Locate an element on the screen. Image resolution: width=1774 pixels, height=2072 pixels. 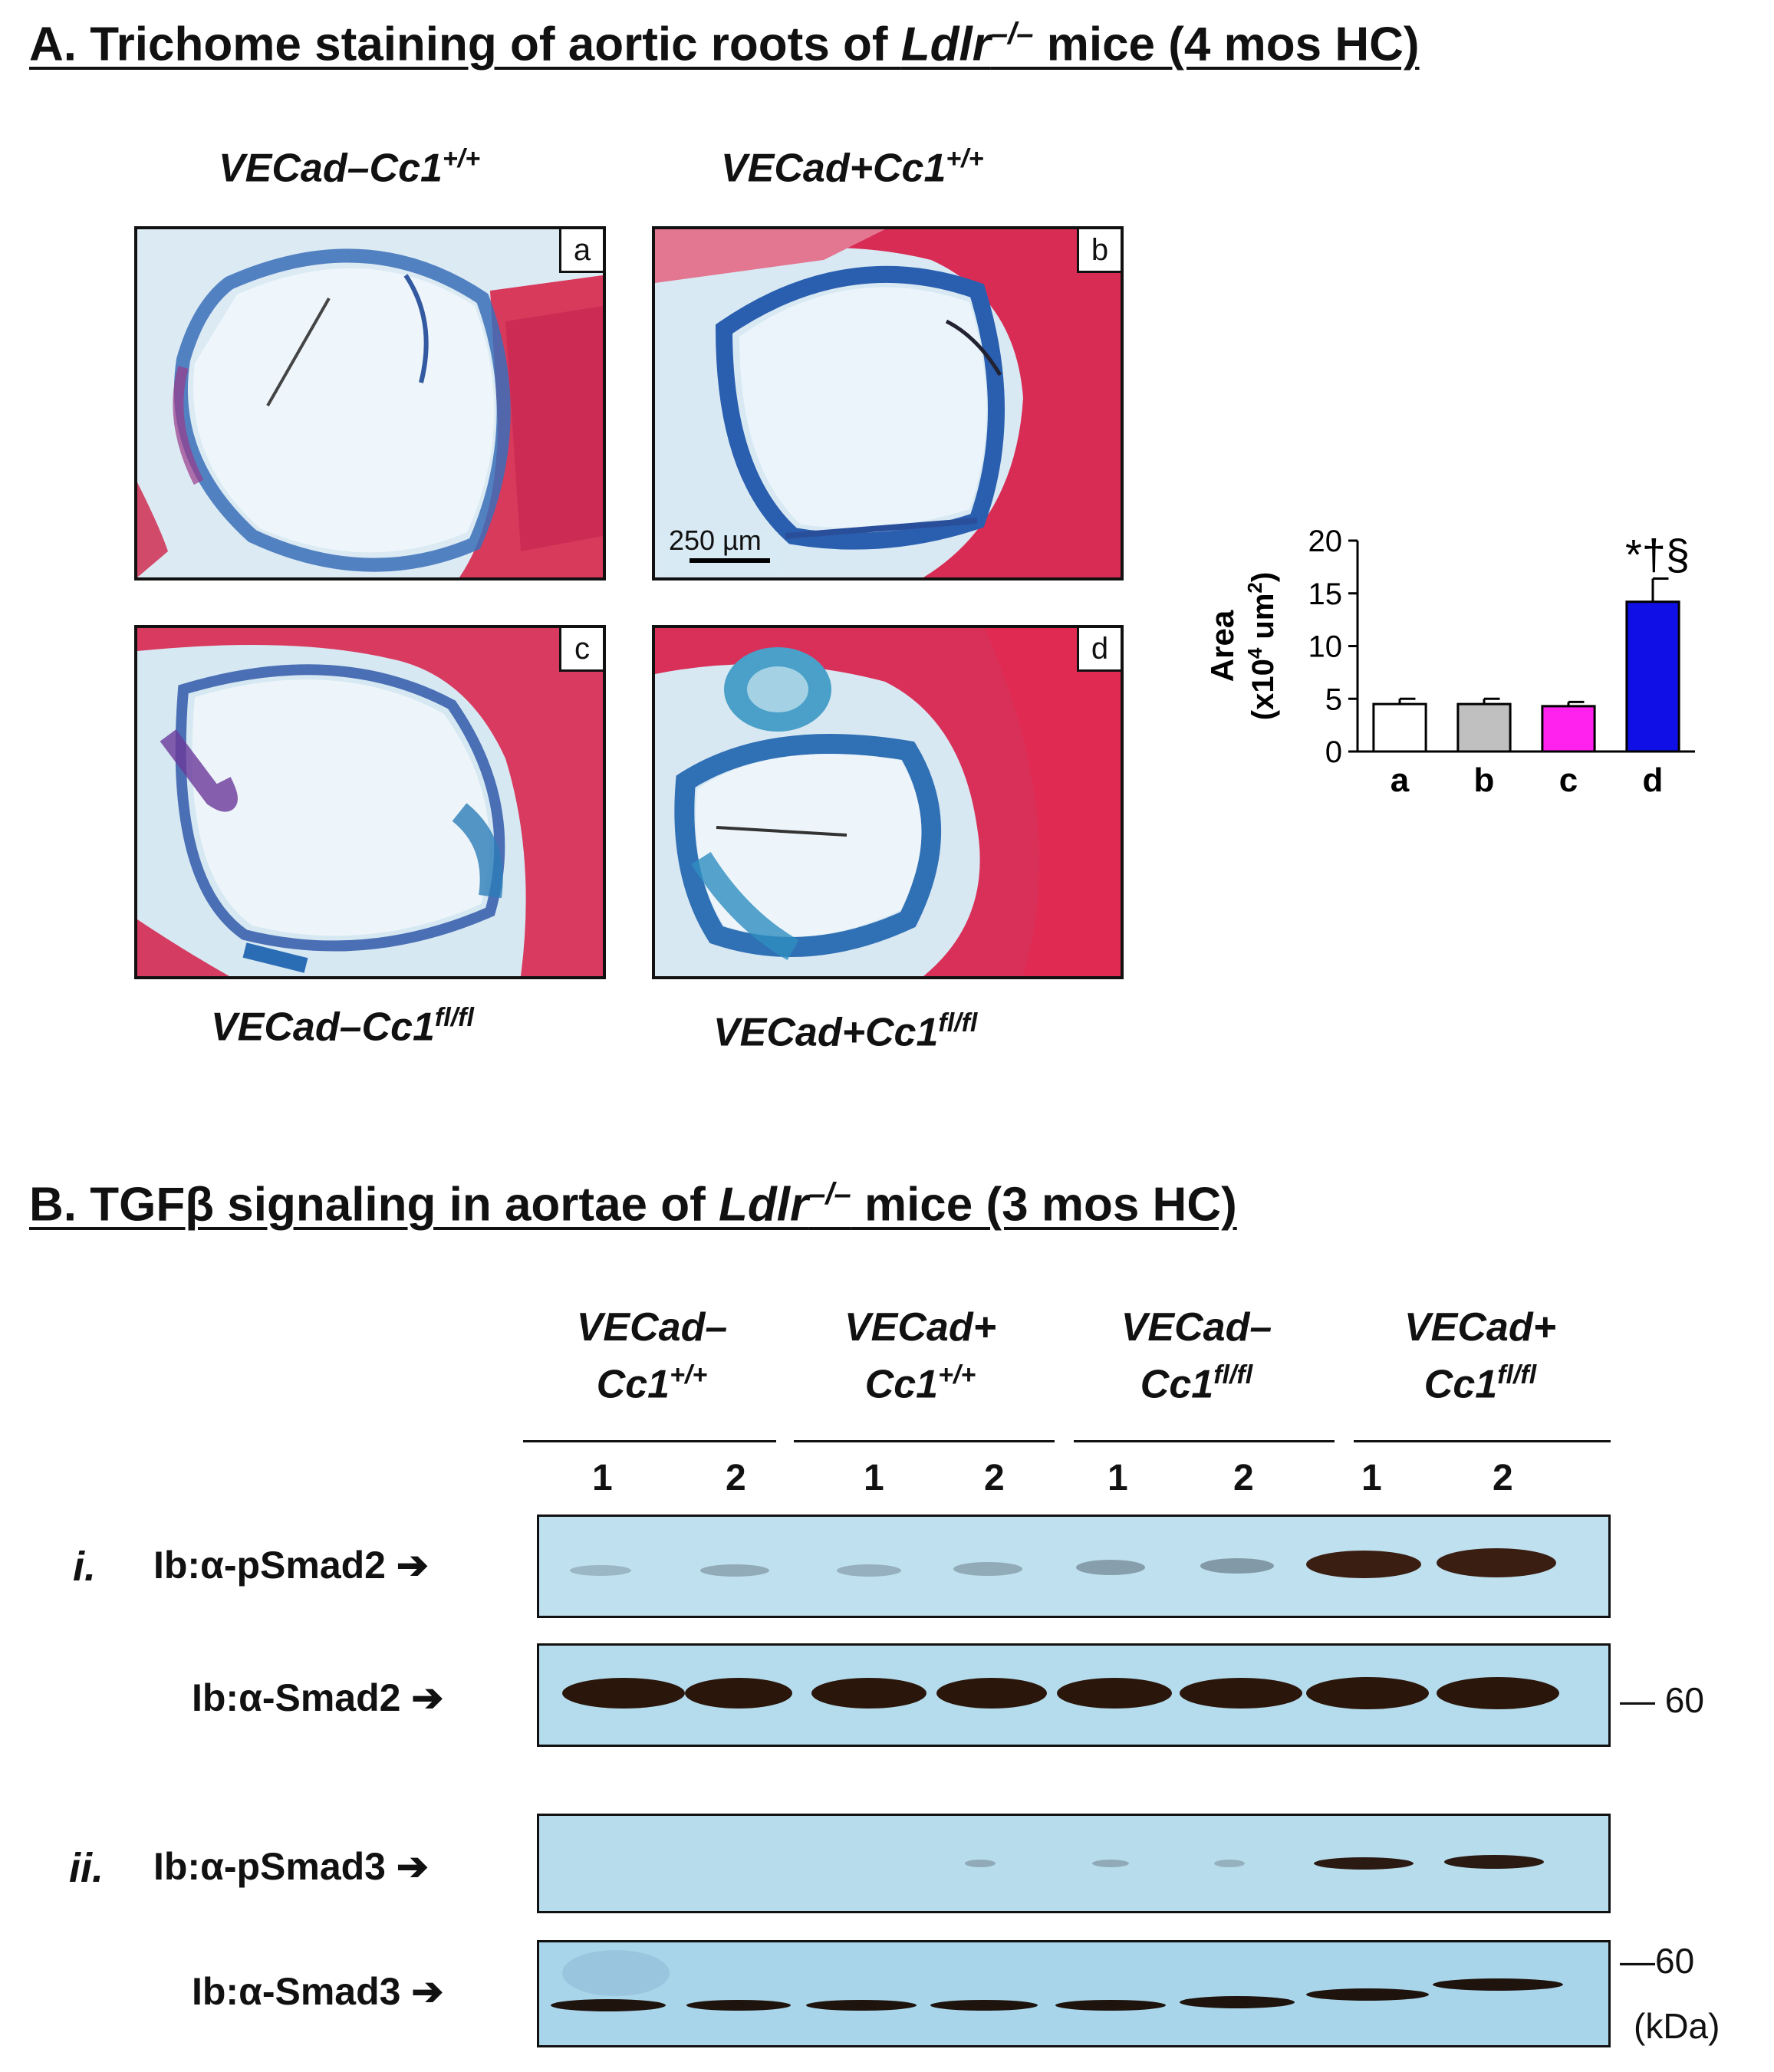
panel-letter-b: b is located at coordinates (1099, 251).